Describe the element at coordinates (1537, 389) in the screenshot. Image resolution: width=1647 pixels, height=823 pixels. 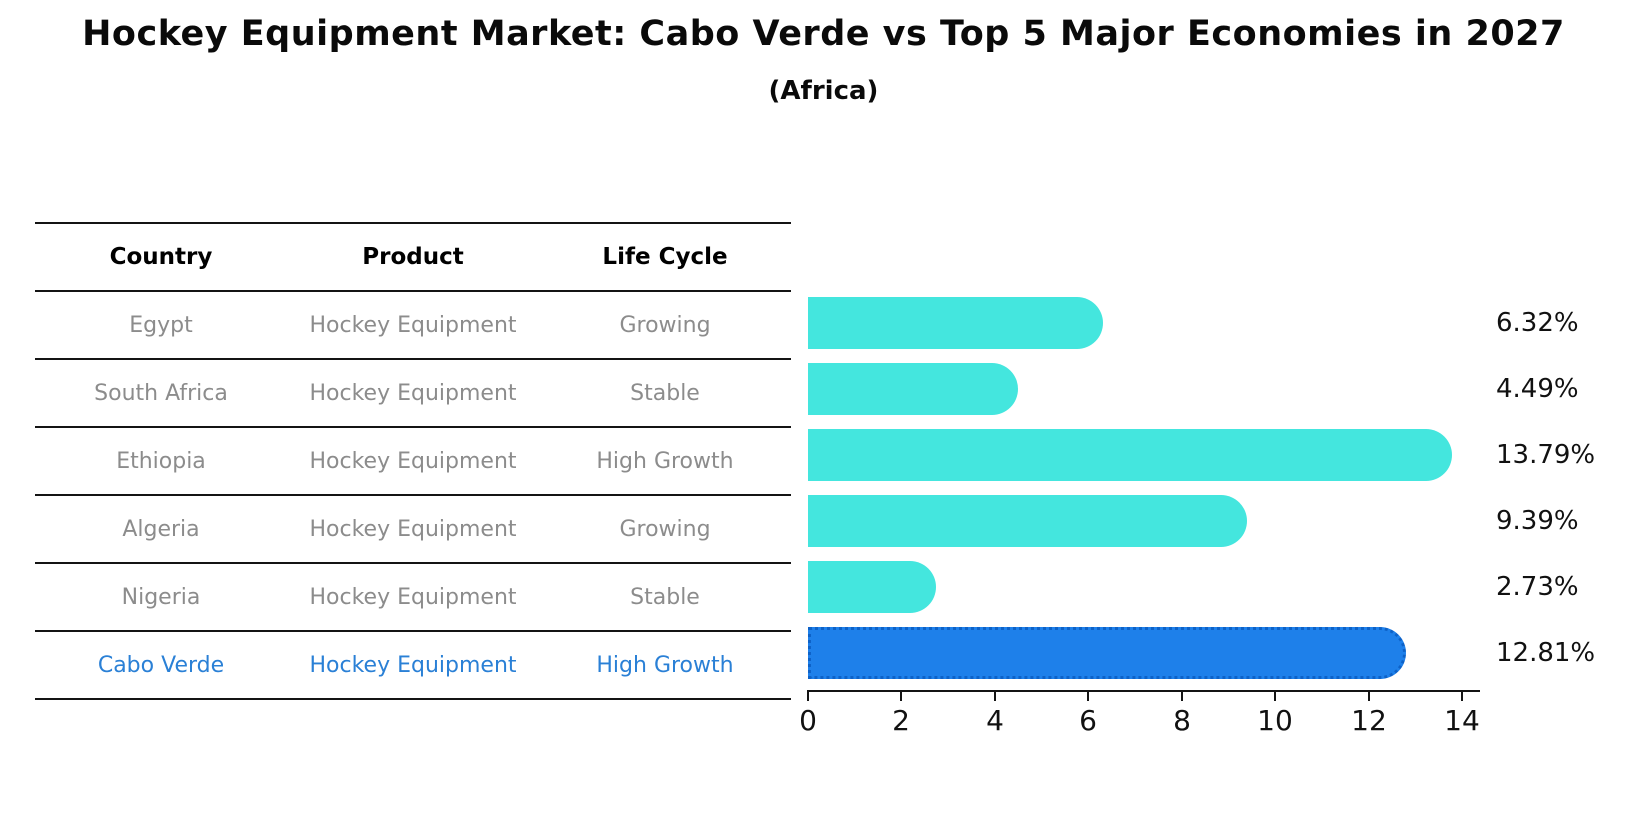
I see `value-label-south-africa: 4.49%` at that location.